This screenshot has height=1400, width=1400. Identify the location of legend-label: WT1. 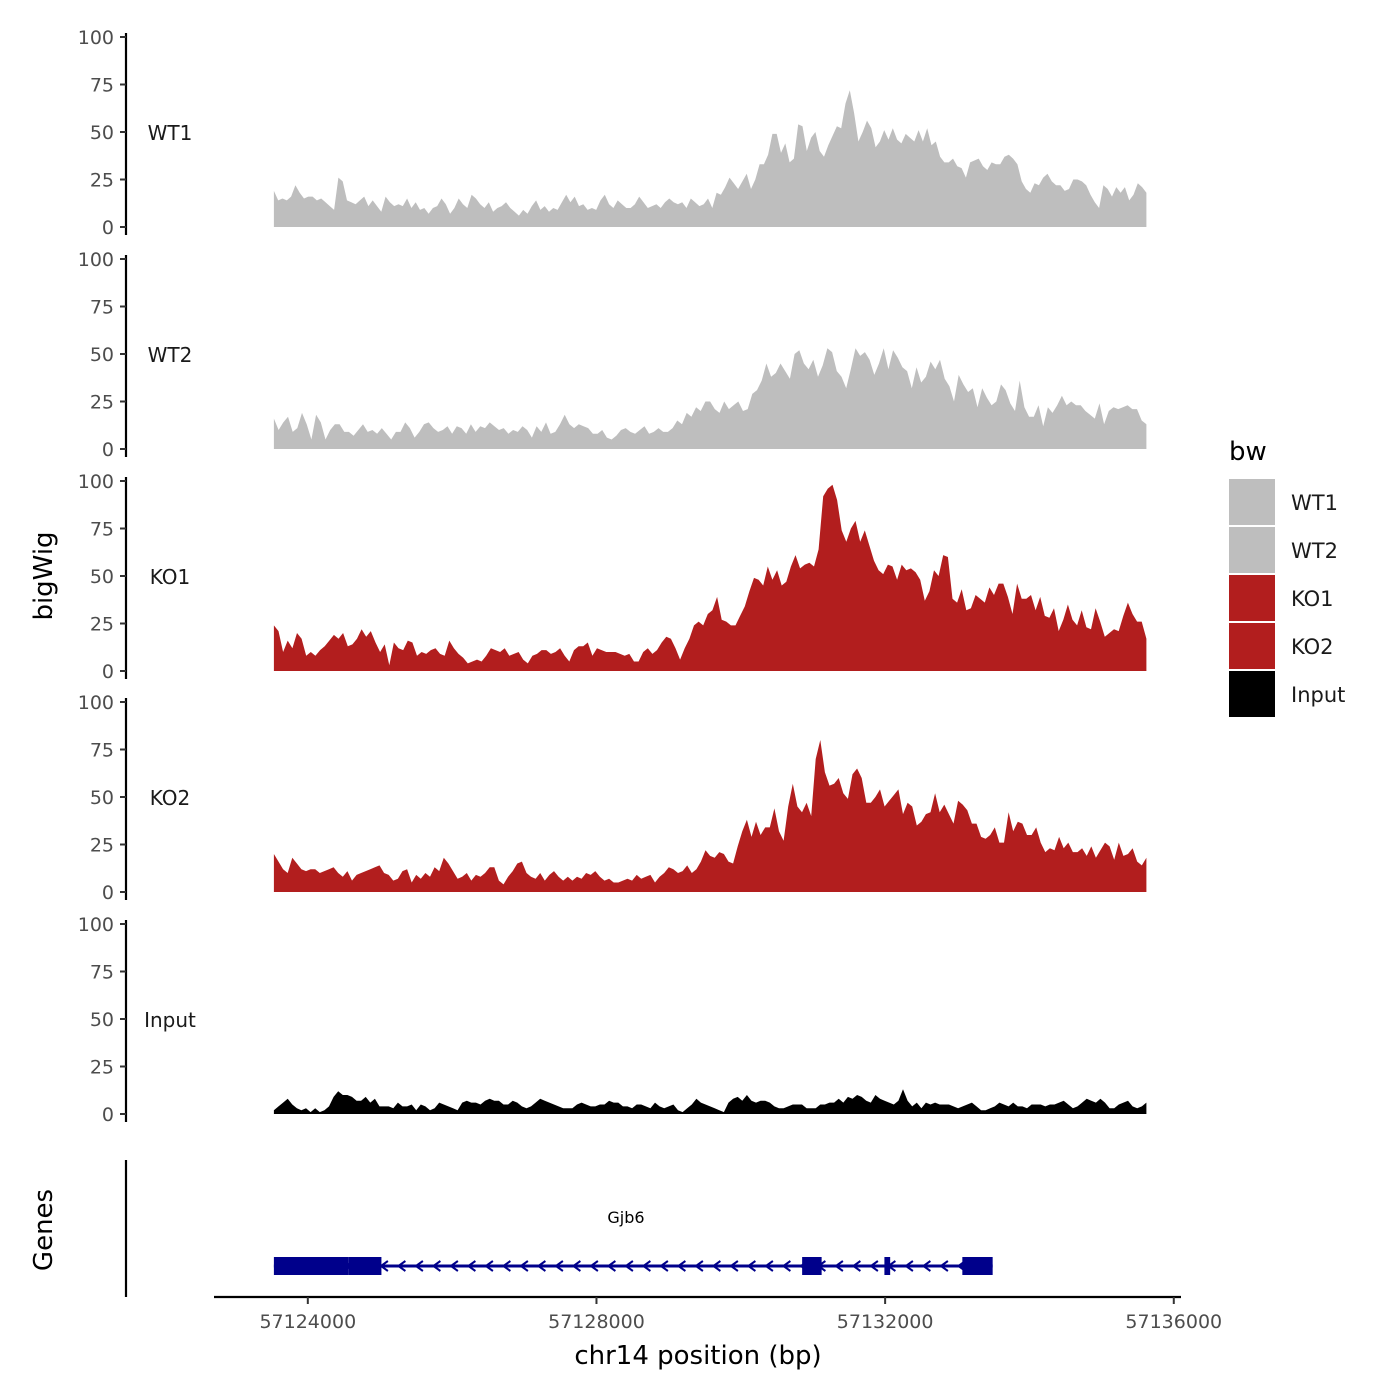
(1314, 503).